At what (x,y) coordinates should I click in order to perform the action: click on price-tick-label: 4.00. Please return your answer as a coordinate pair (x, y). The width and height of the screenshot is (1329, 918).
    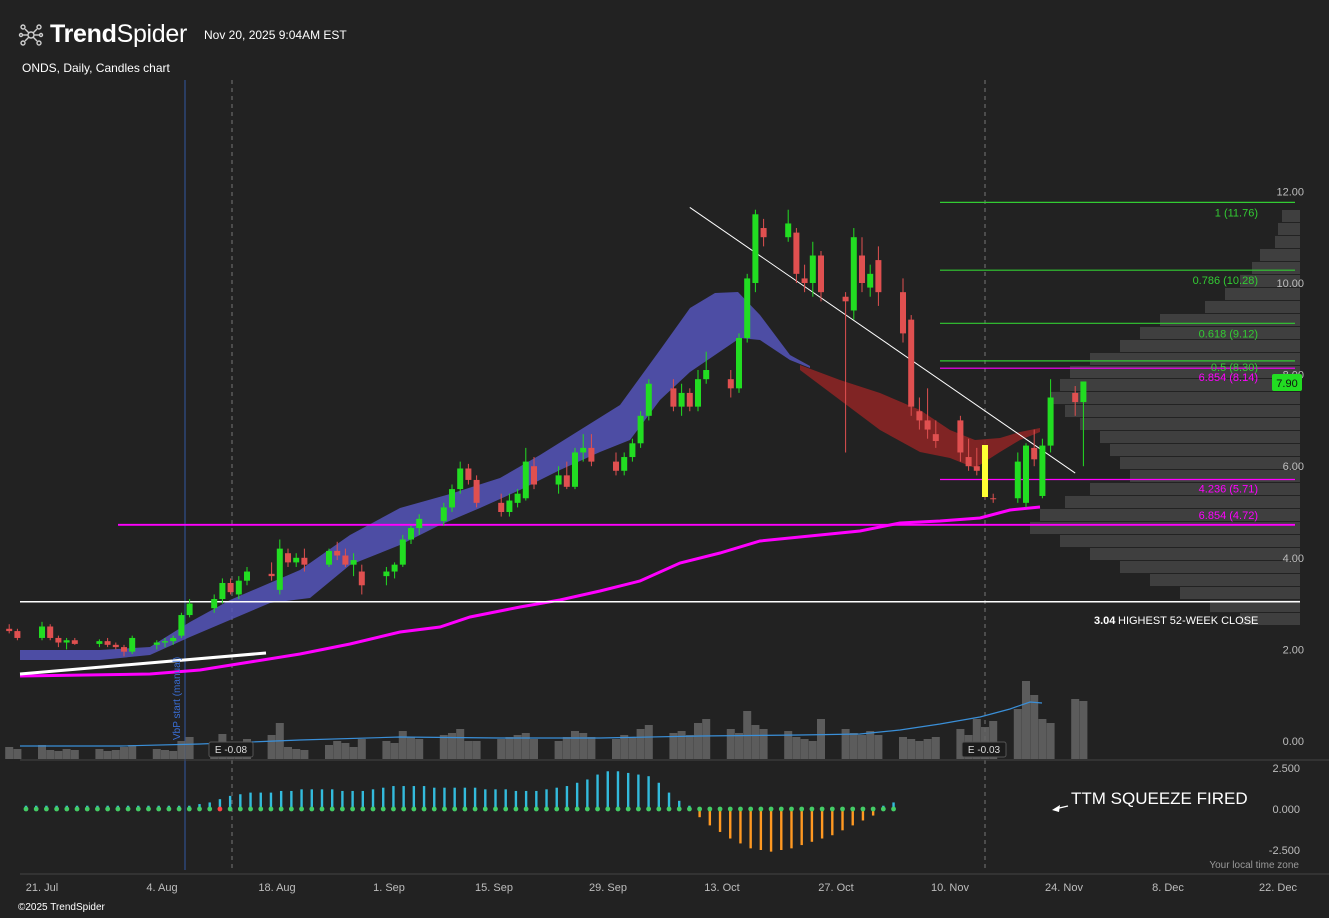
    Looking at the image, I should click on (1293, 559).